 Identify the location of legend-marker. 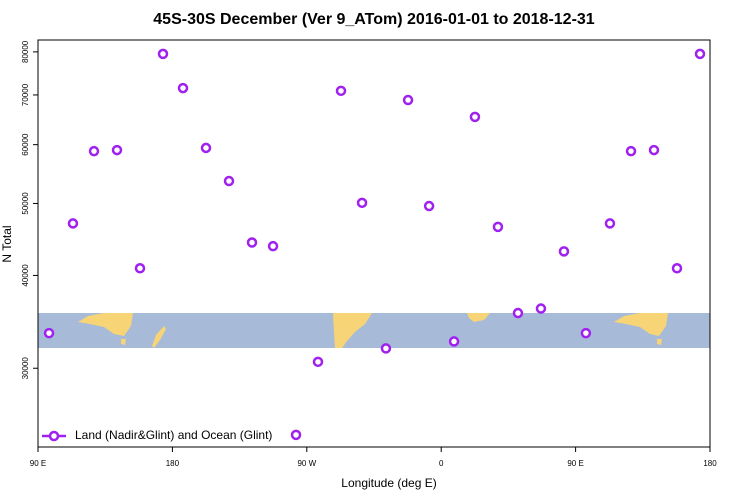
(54, 436).